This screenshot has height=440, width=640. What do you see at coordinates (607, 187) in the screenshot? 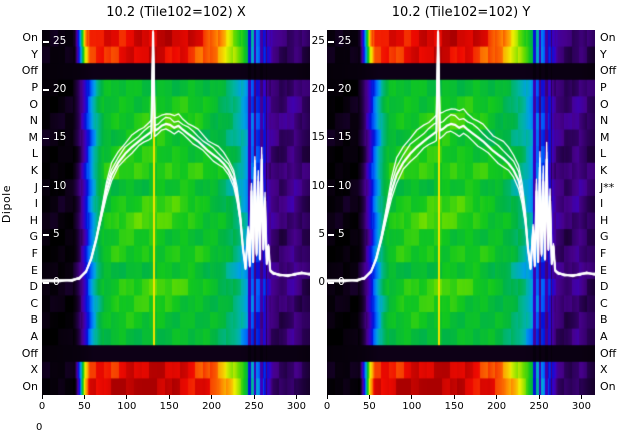
I see `row-label-right: J**` at bounding box center [607, 187].